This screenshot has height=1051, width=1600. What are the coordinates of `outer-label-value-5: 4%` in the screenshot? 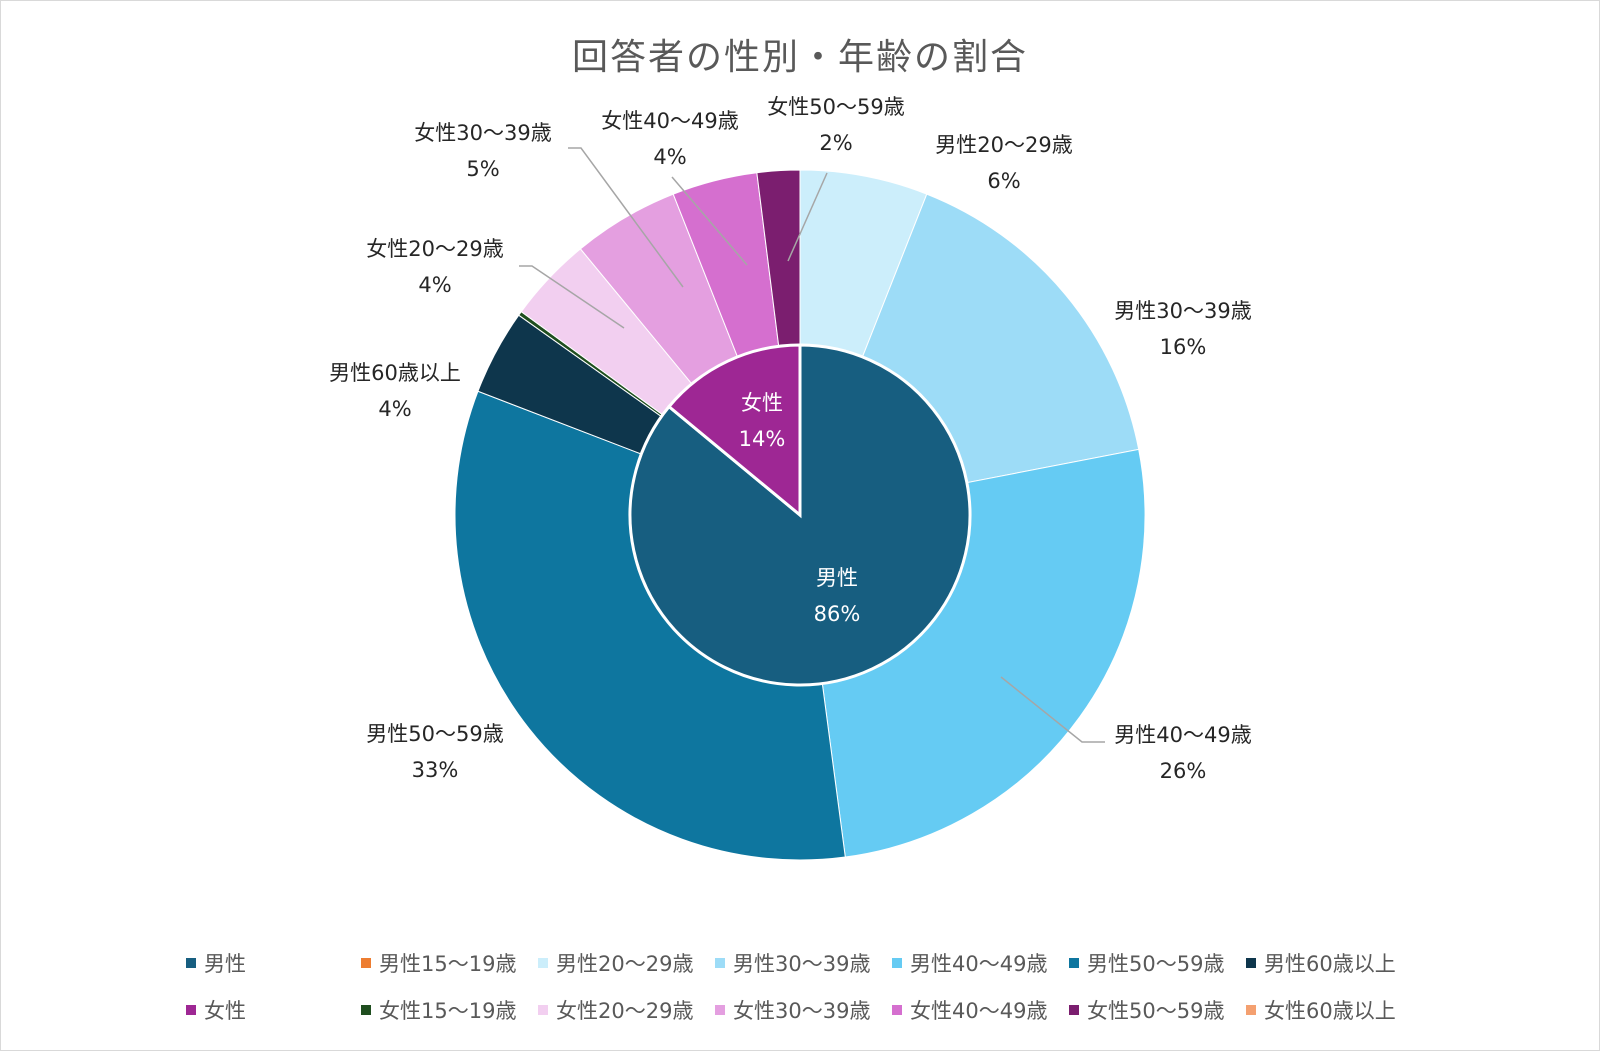 It's located at (394, 409).